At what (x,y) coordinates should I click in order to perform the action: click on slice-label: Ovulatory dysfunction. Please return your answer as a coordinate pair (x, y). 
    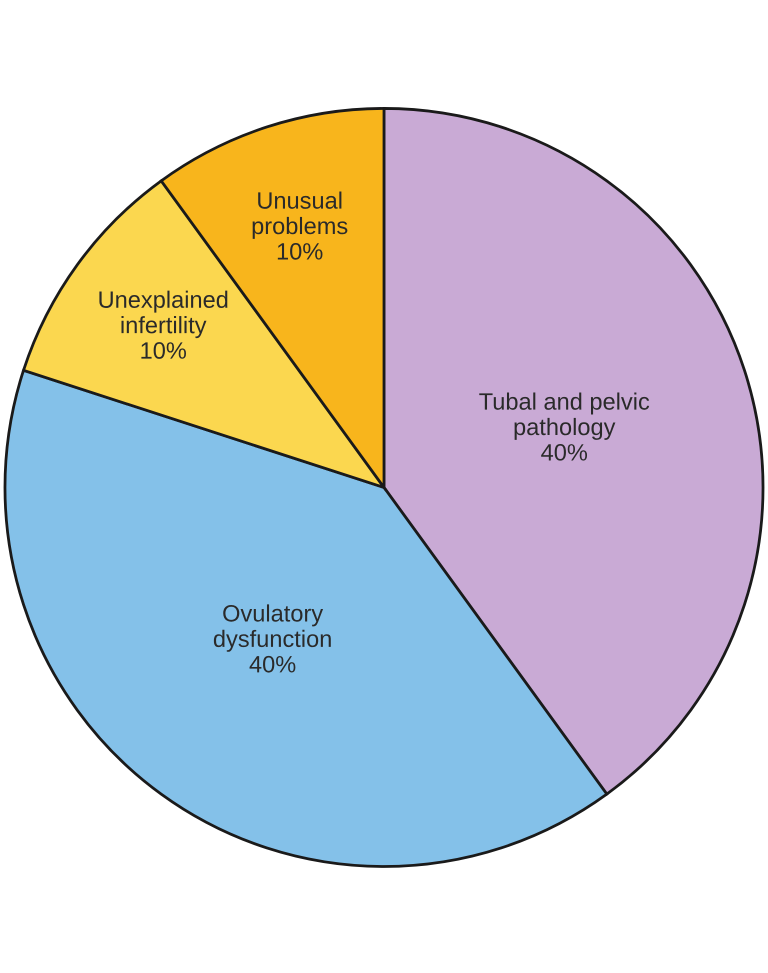
    Looking at the image, I should click on (272, 628).